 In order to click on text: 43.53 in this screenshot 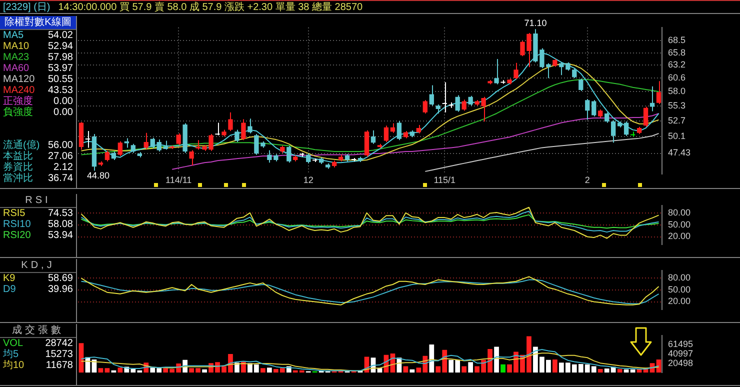, I will do `click(60, 90)`.